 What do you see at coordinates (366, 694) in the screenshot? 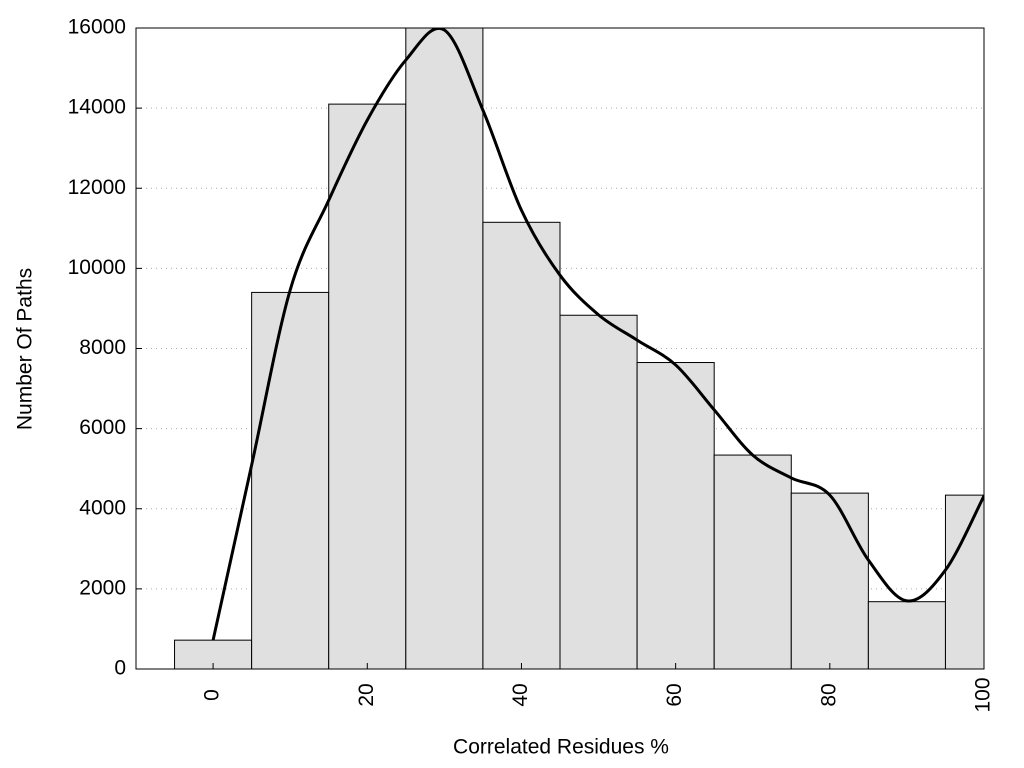
I see `x-tick-label: 20` at bounding box center [366, 694].